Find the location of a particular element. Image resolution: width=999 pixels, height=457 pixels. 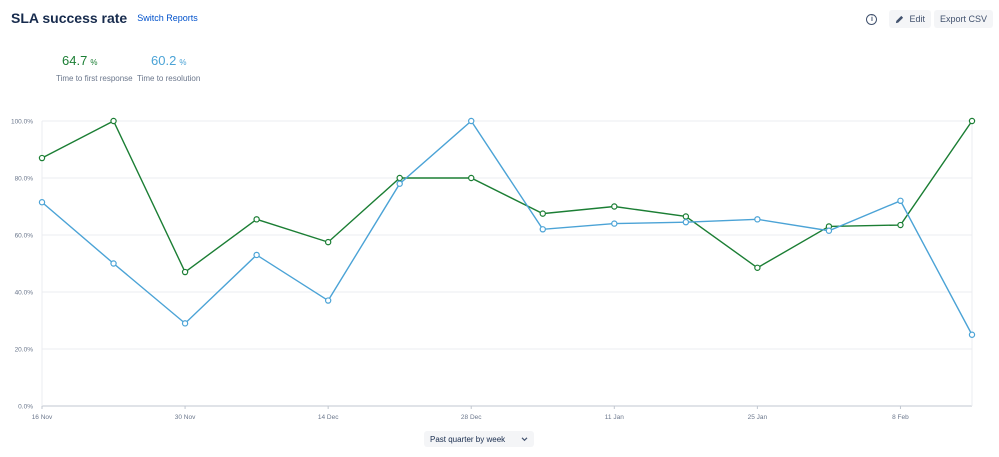

x-tick-label: 25 Jan is located at coordinates (758, 417).